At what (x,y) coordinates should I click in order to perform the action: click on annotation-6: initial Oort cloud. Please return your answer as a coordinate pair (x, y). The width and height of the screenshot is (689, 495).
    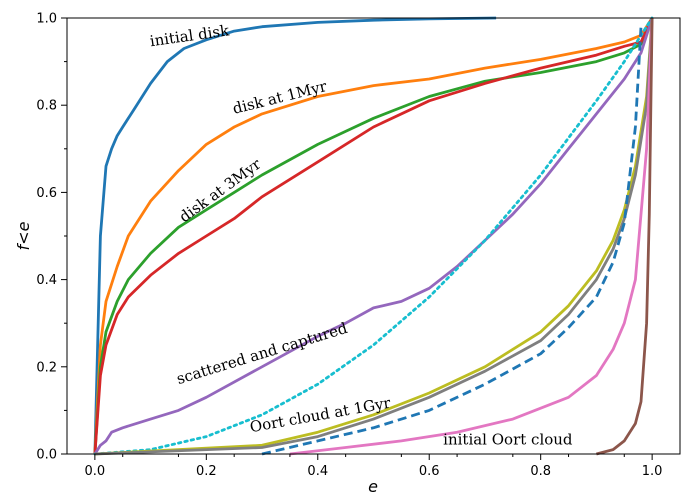
    Looking at the image, I should click on (508, 439).